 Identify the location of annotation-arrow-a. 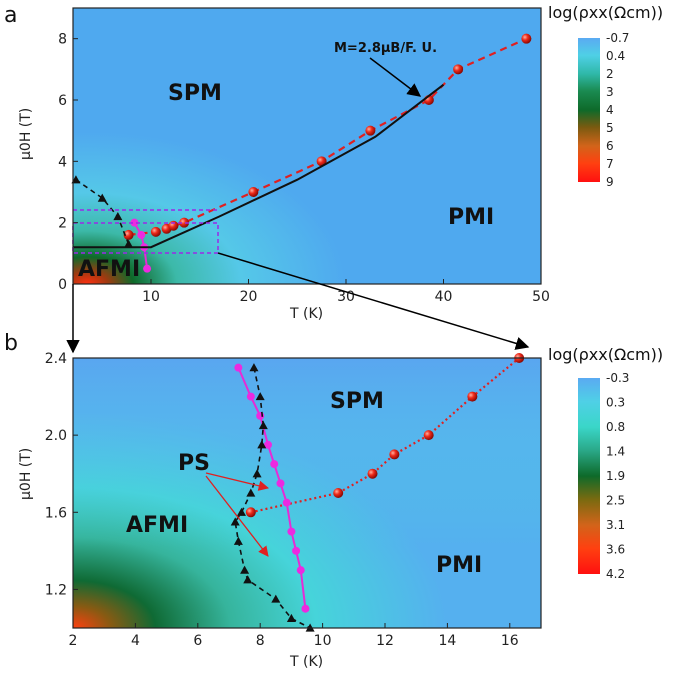
(395, 77).